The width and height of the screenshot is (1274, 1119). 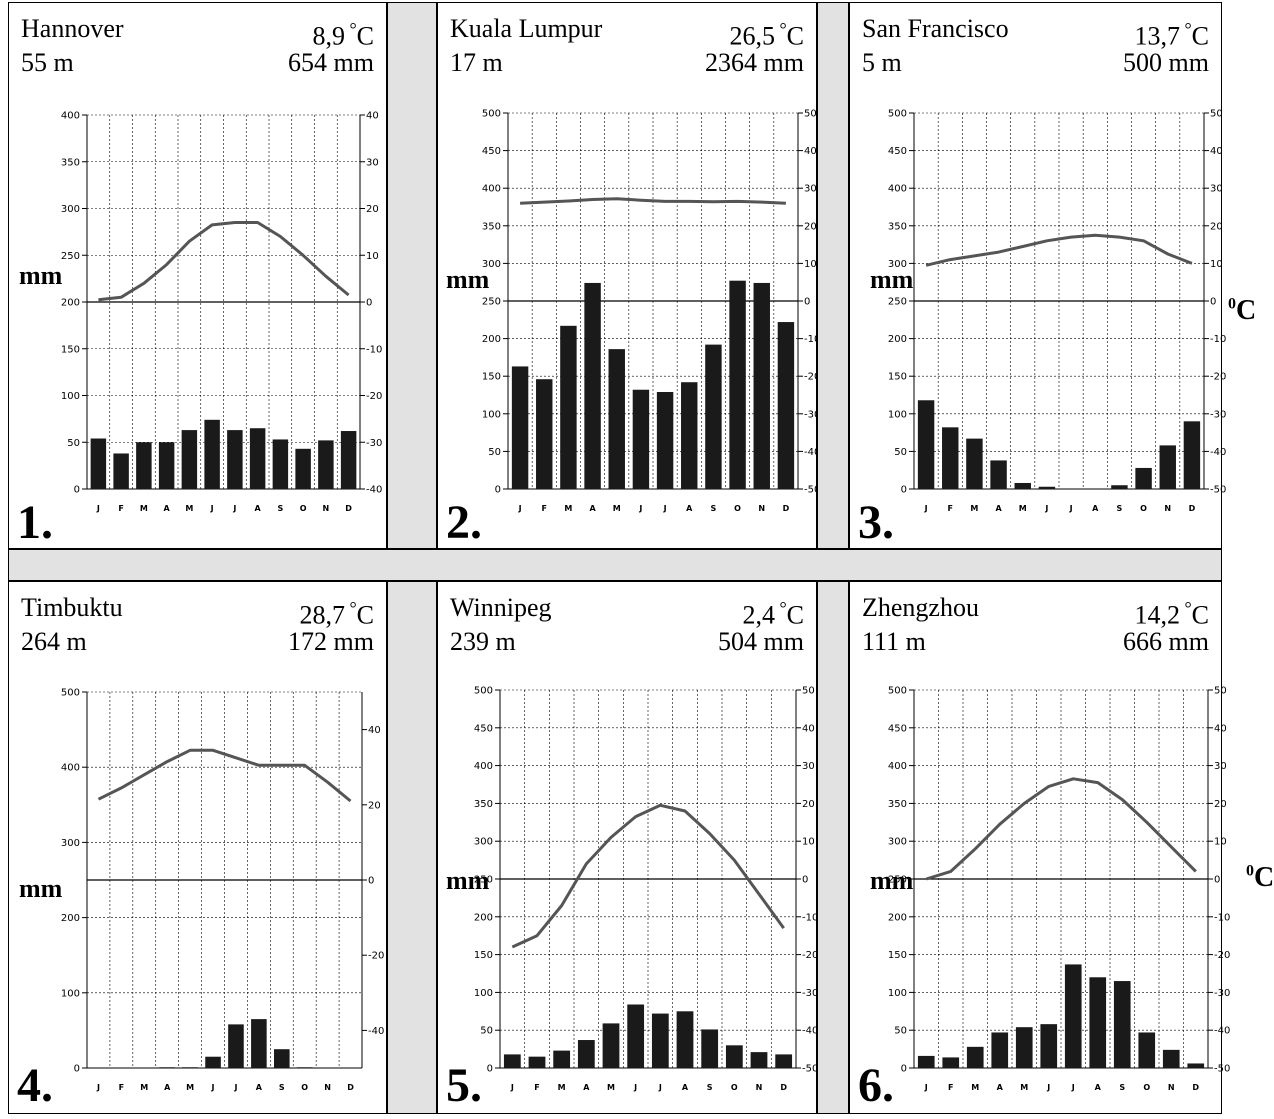 I want to click on temp-tick-label: -50, so click(x=1222, y=1069).